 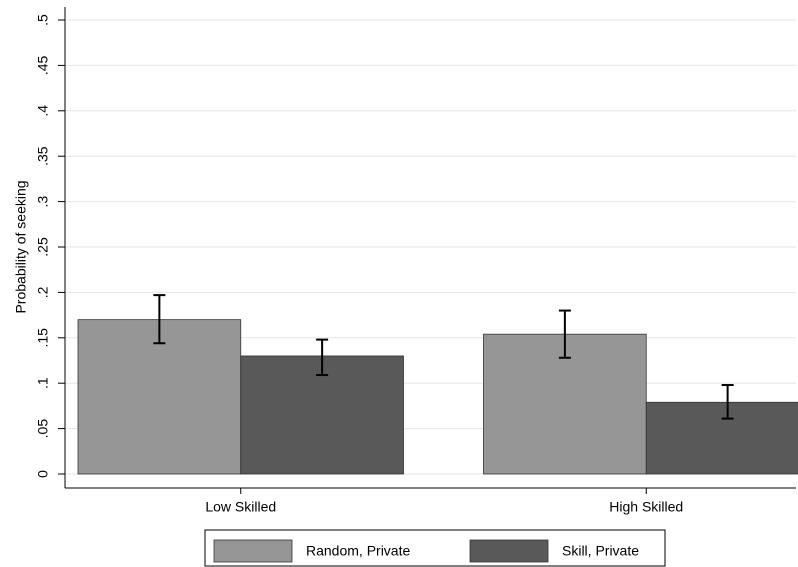 What do you see at coordinates (43, 292) in the screenshot?
I see `y-tick-label: .2` at bounding box center [43, 292].